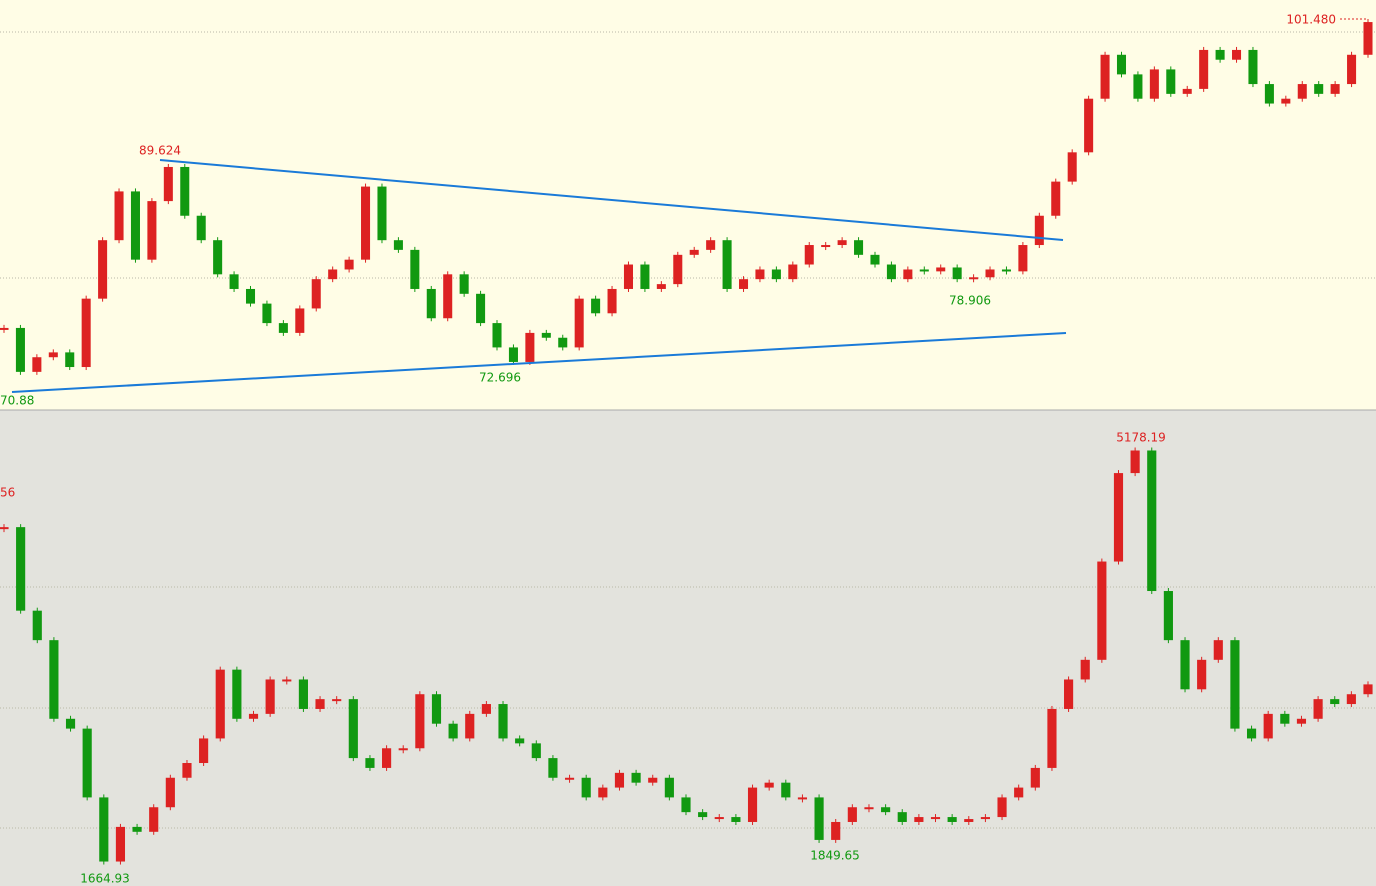 The height and width of the screenshot is (886, 1376). What do you see at coordinates (1141, 438) in the screenshot?
I see `high-label: 5178.19` at bounding box center [1141, 438].